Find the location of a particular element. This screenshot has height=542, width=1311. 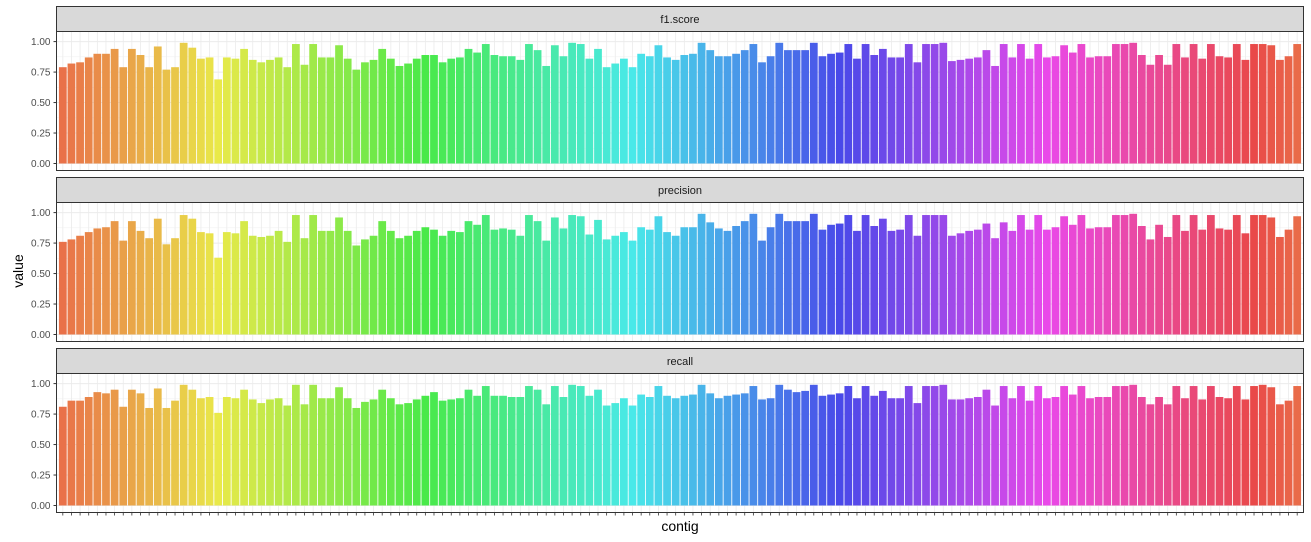

facet-strip-label: f1.score is located at coordinates (679, 20).